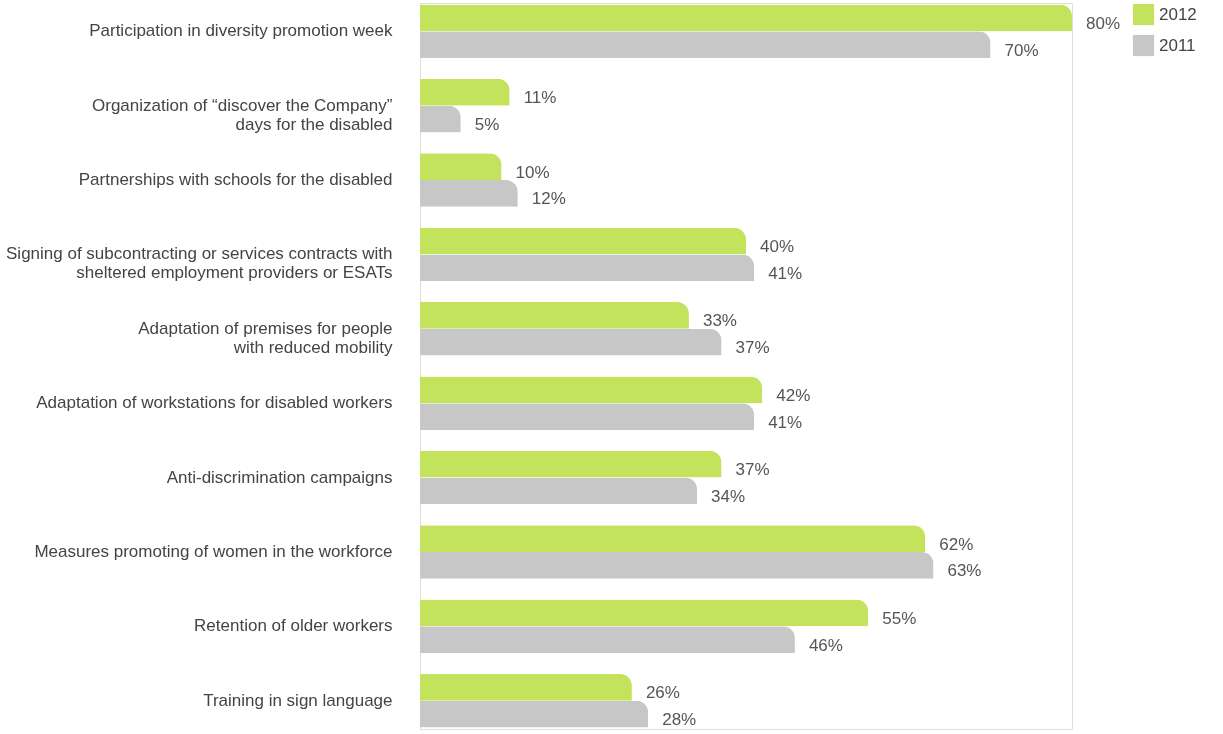 The image size is (1223, 734). What do you see at coordinates (241, 31) in the screenshot?
I see `y-tick-label: Participation in diversity promotion week` at bounding box center [241, 31].